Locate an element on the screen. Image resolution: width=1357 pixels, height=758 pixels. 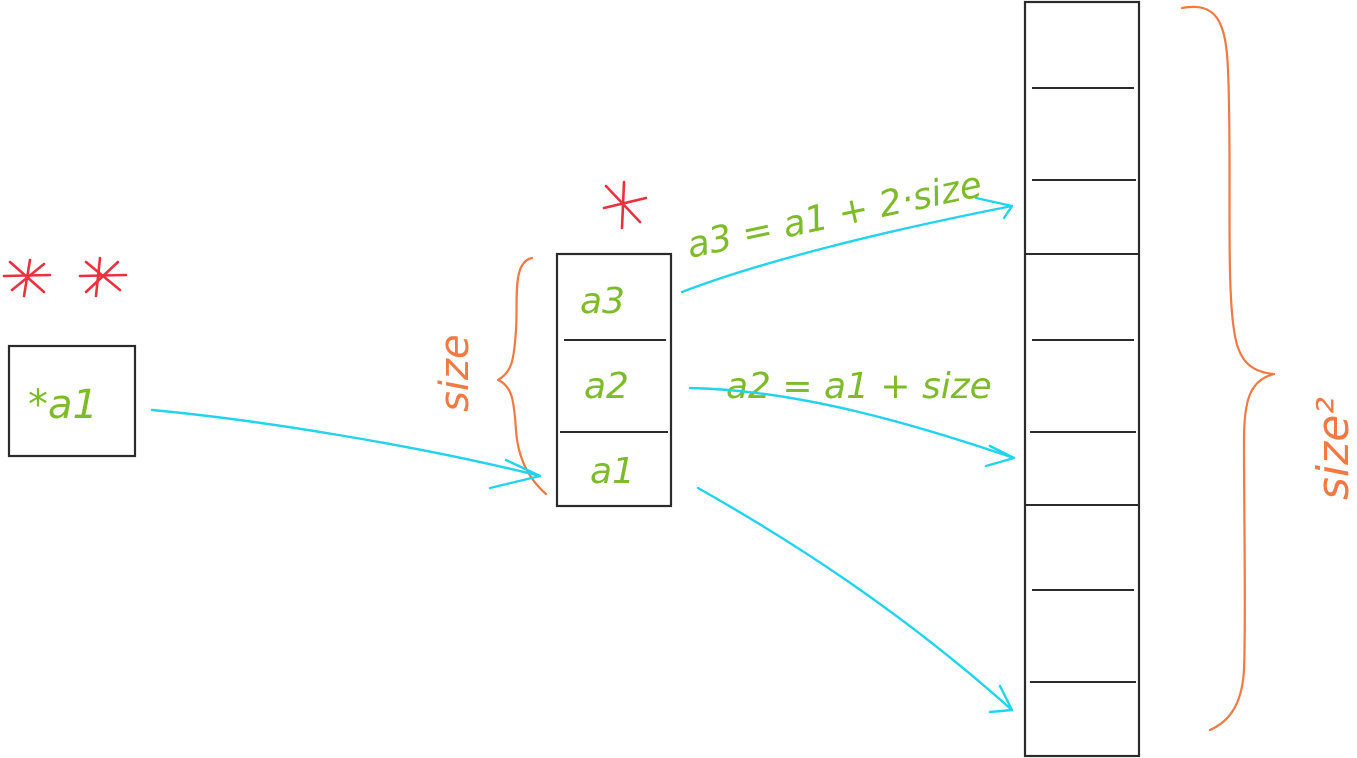
pointer-box: *a1 is located at coordinates (72, 401).